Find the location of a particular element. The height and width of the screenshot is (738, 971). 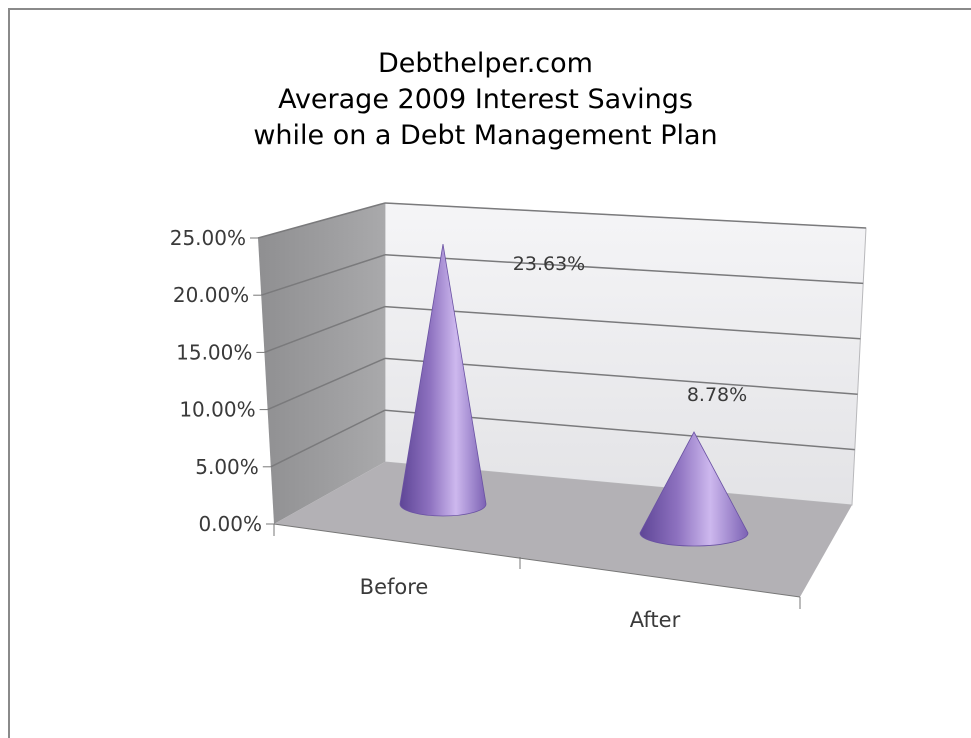

y-tick-label: 25.00% is located at coordinates (208, 238).